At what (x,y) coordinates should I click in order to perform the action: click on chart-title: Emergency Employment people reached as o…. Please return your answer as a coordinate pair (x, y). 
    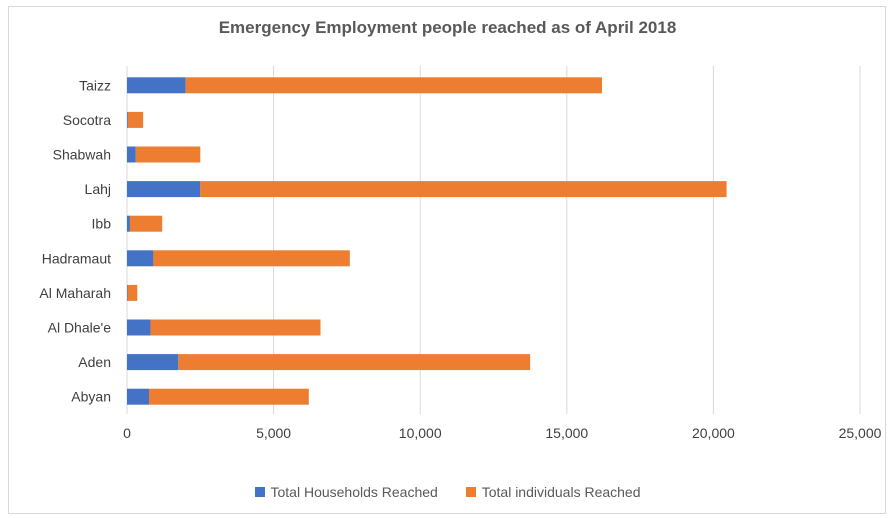
    Looking at the image, I should click on (447, 27).